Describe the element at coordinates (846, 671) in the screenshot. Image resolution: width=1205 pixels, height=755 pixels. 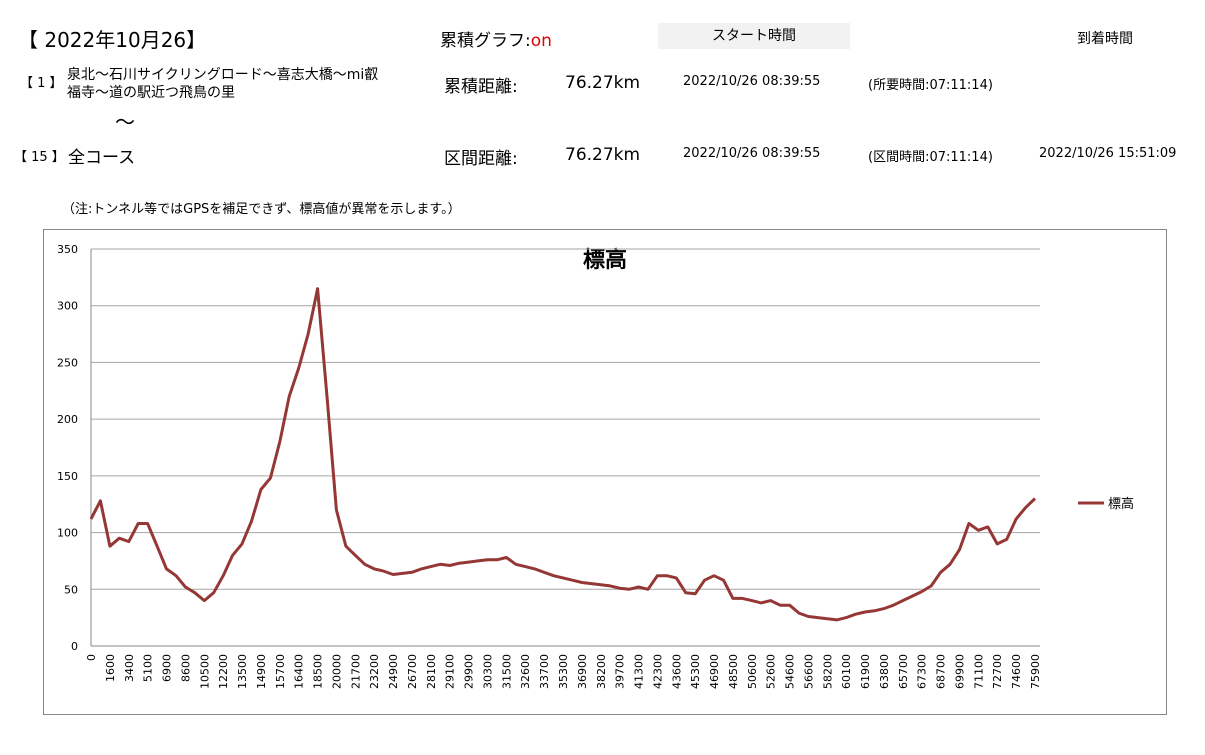
I see `x-tick-label: 60100` at that location.